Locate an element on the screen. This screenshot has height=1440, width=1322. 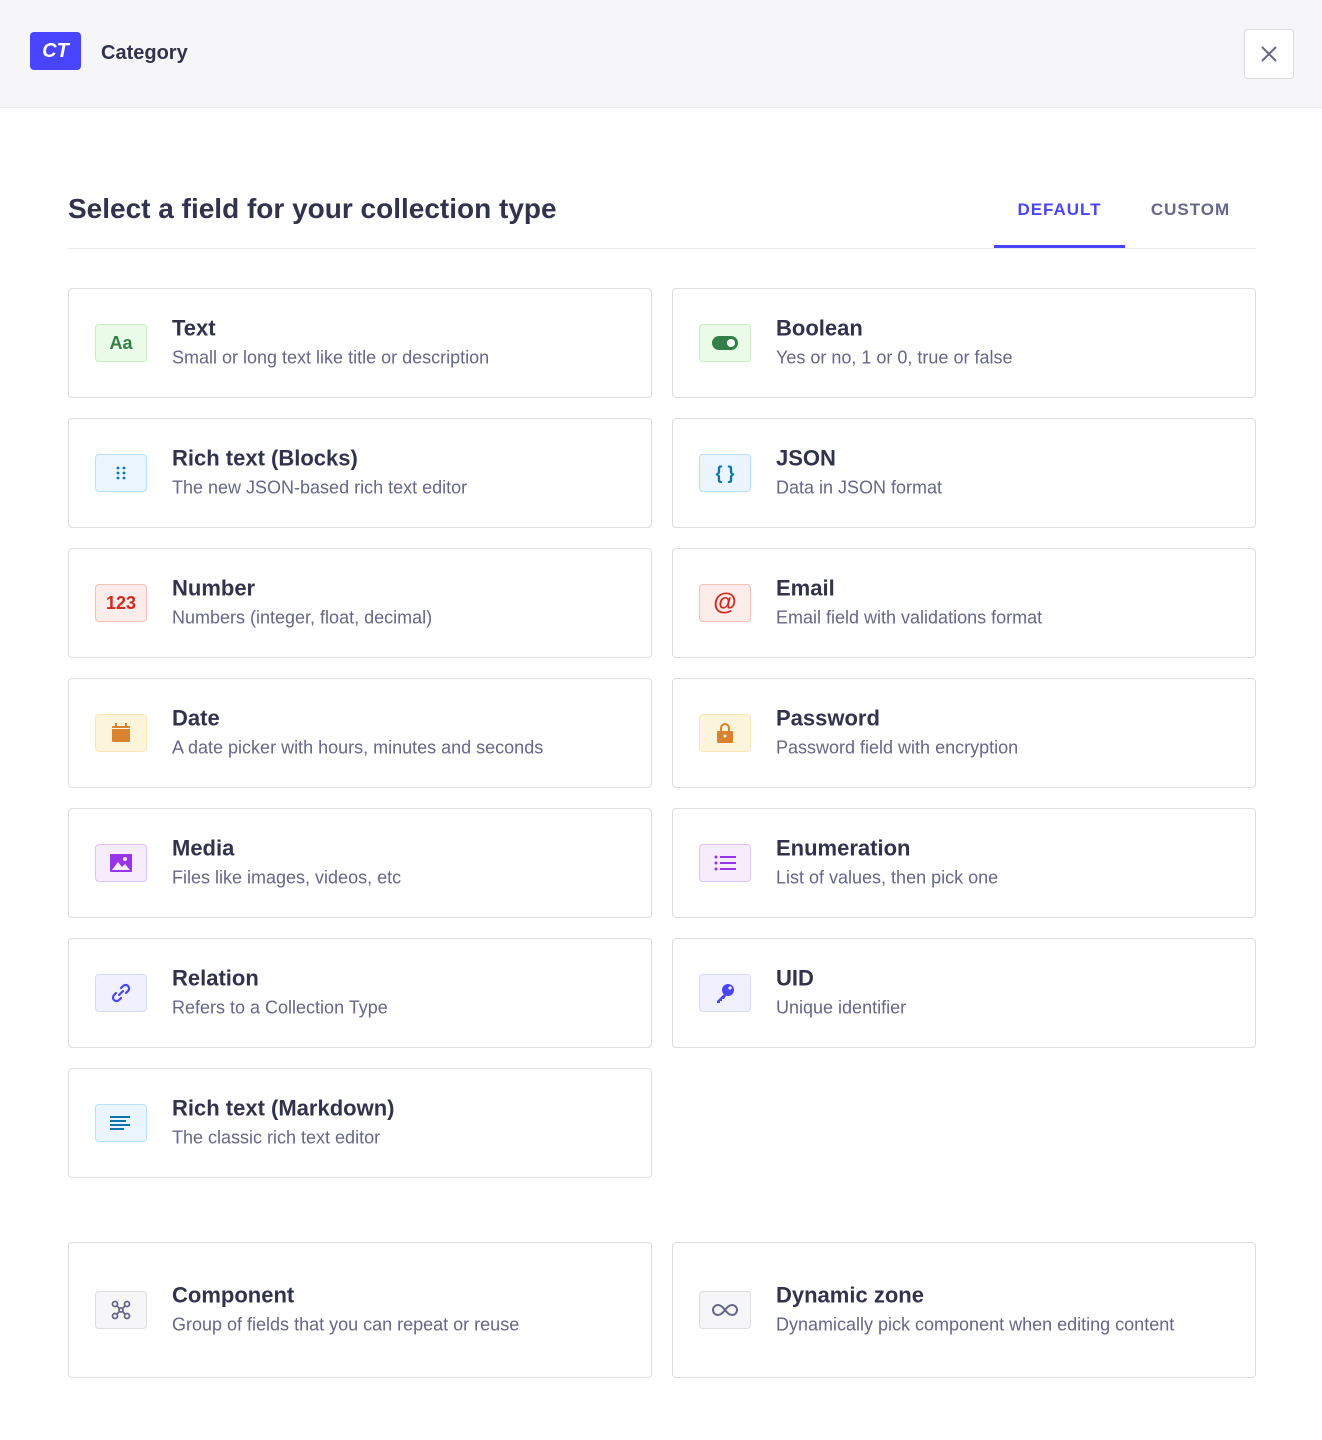
field-description: The classic rich text editor is located at coordinates (276, 1137).